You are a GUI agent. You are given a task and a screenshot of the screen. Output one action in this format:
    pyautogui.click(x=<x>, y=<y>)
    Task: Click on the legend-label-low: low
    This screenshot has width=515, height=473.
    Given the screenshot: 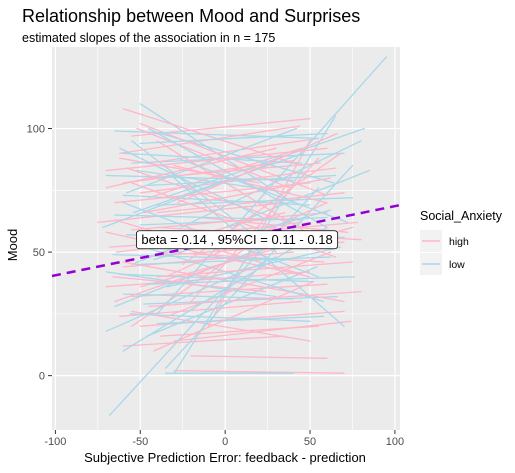 What is the action you would take?
    pyautogui.click(x=457, y=265)
    